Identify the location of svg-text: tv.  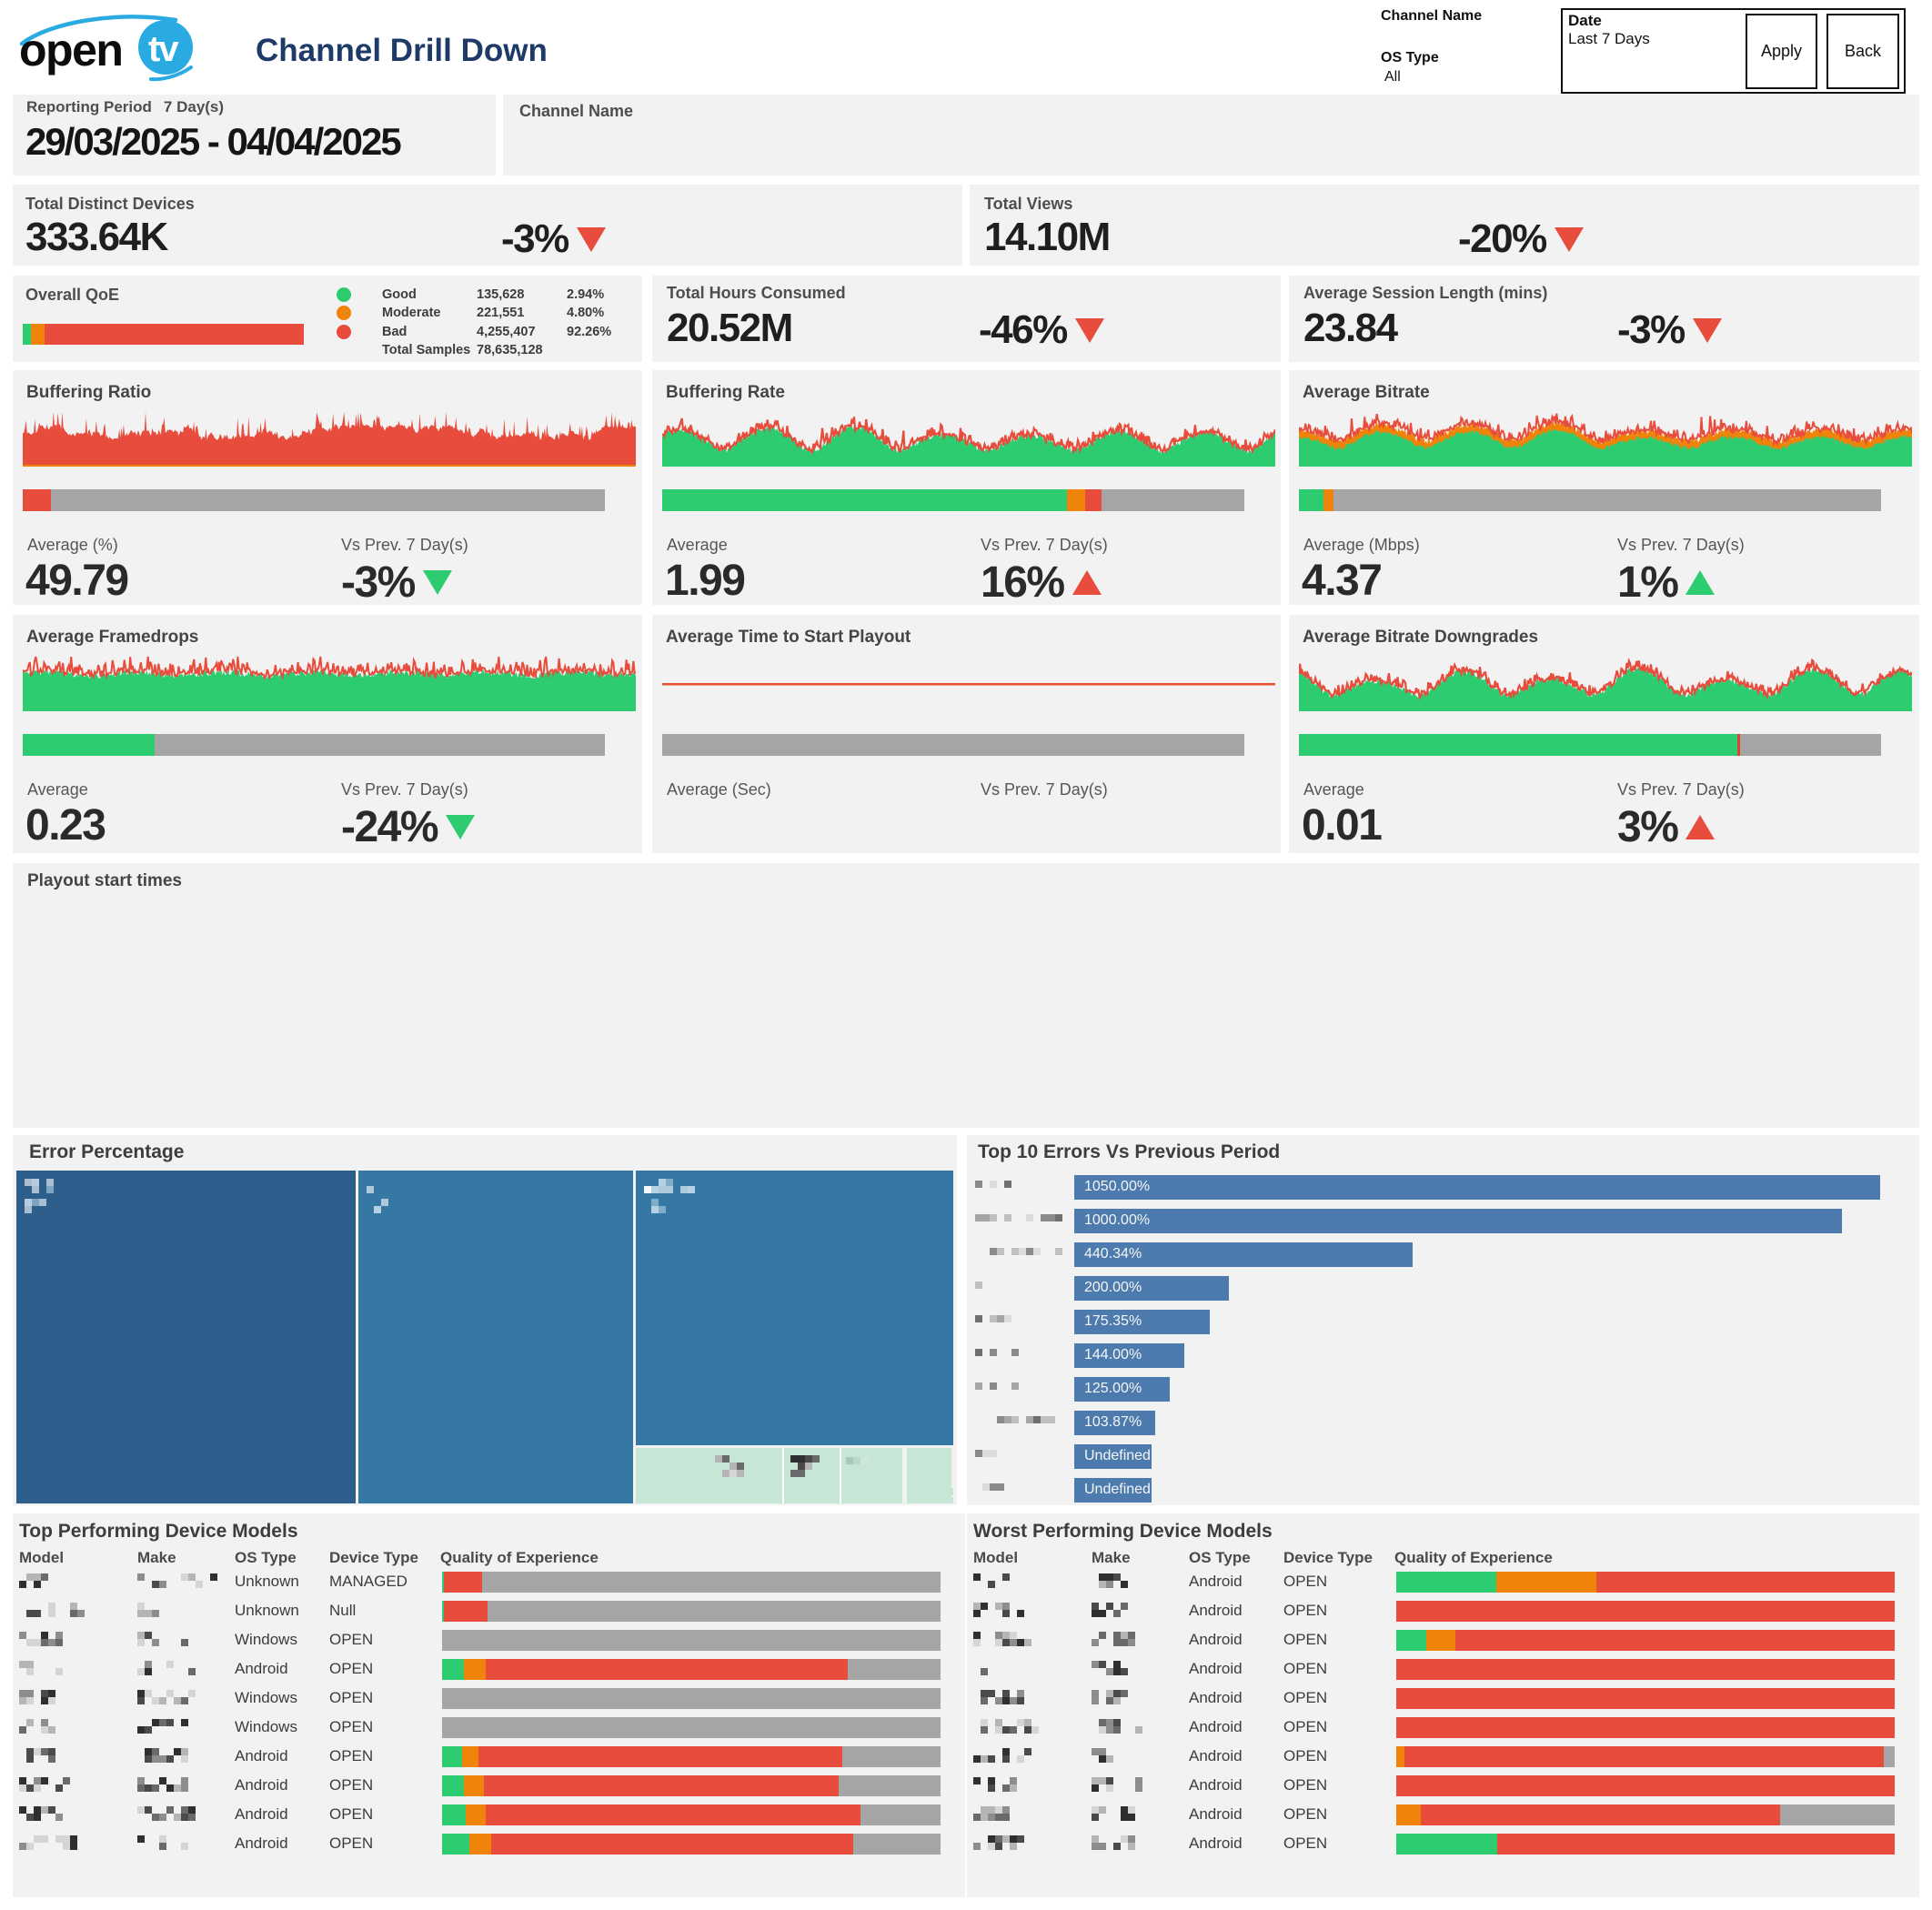
(163, 49).